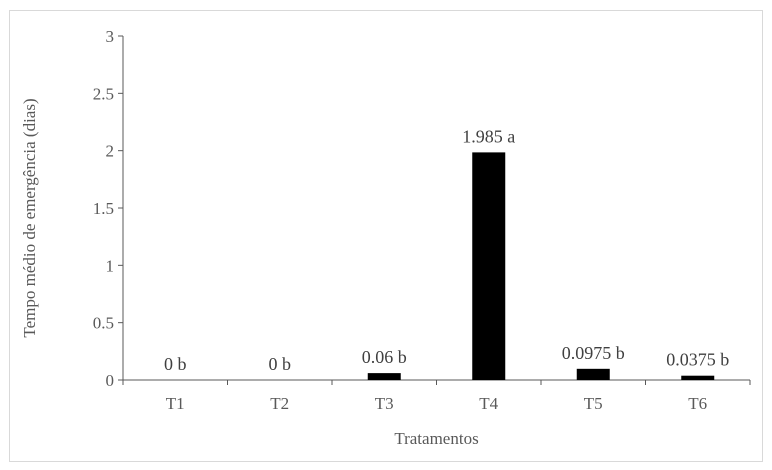 Image resolution: width=772 pixels, height=470 pixels. Describe the element at coordinates (103, 93) in the screenshot. I see `y-tick-label: 2.5` at that location.